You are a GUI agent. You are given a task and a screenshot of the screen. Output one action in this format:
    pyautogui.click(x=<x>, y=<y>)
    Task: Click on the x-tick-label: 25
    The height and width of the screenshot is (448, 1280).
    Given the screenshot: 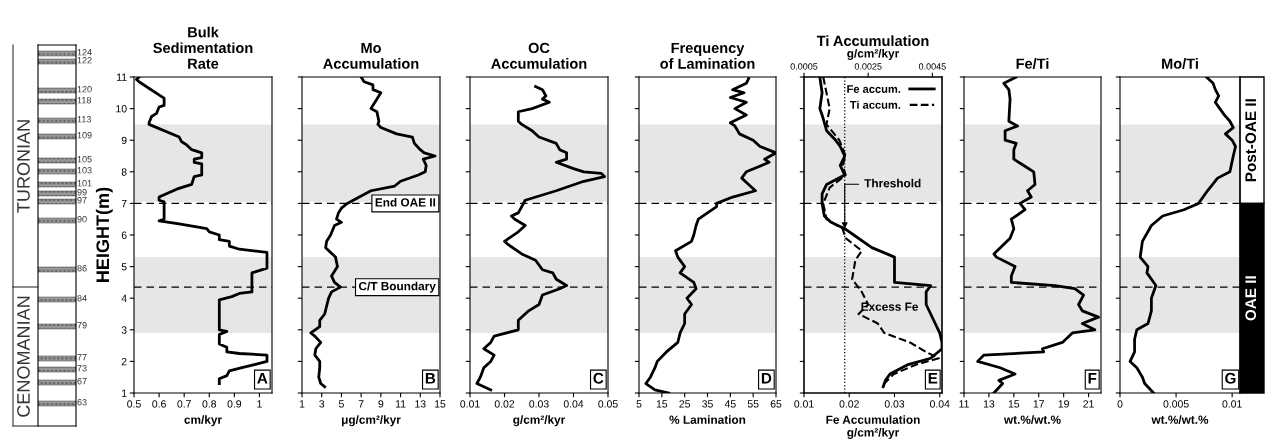 What is the action you would take?
    pyautogui.click(x=685, y=404)
    